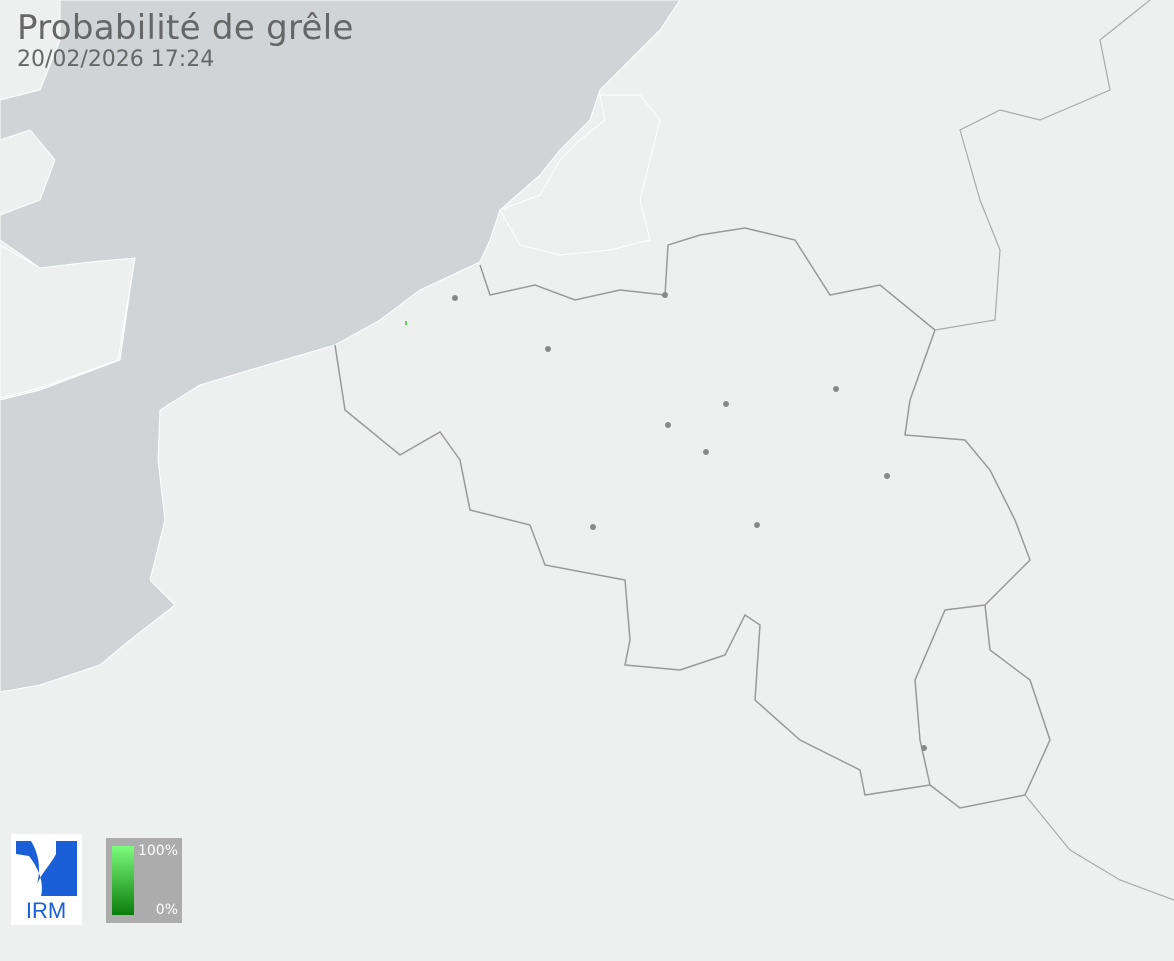  I want to click on land-england-kent, so click(68, 321).